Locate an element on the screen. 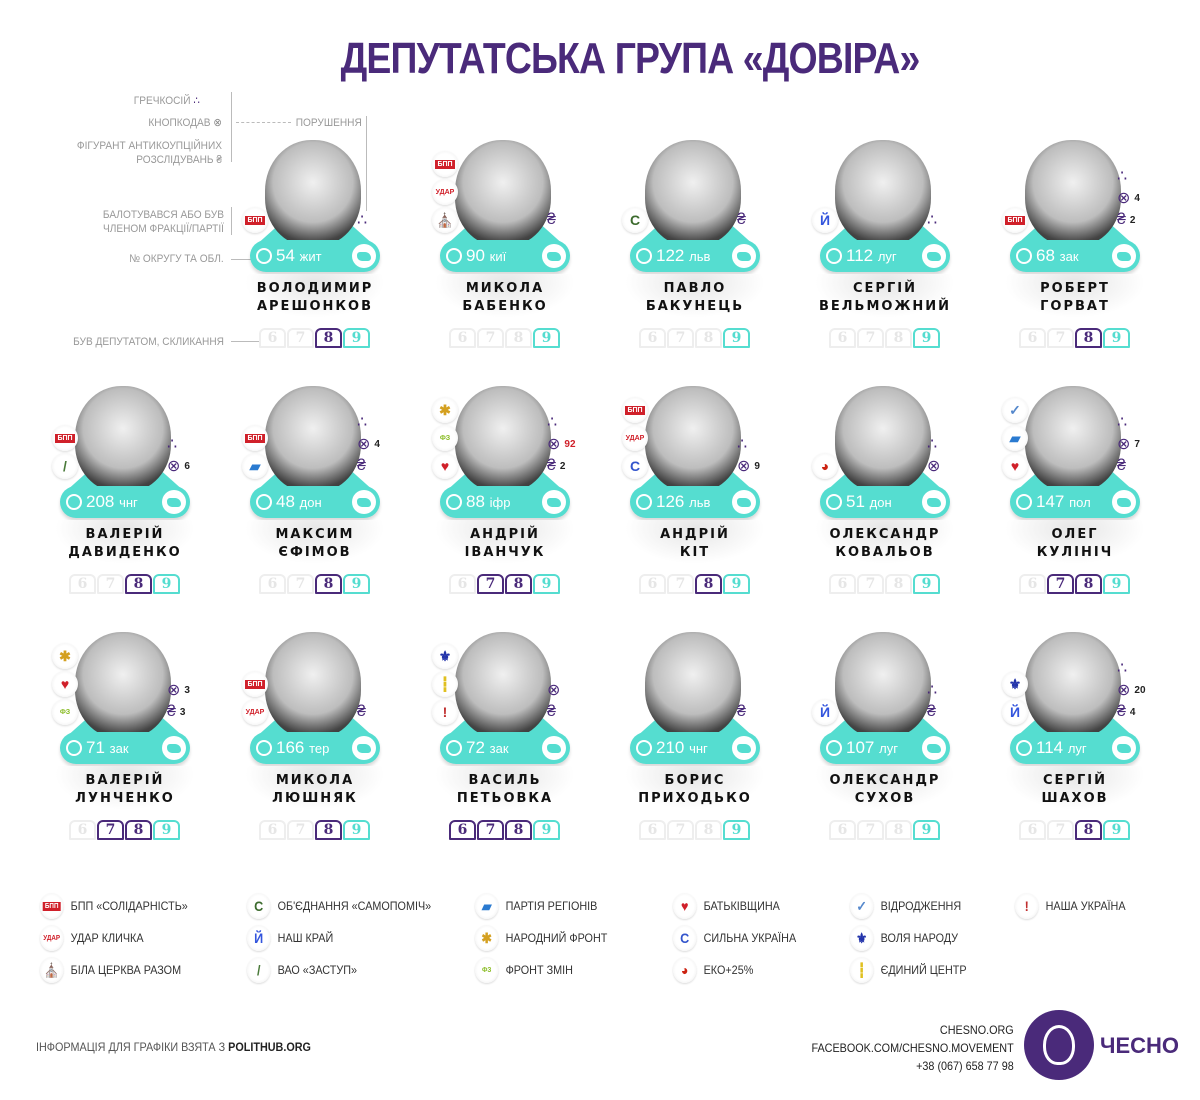 The image size is (1200, 1100). legend-party-sylna: C СИЛЬНА УКРАЇНА is located at coordinates (734, 938).